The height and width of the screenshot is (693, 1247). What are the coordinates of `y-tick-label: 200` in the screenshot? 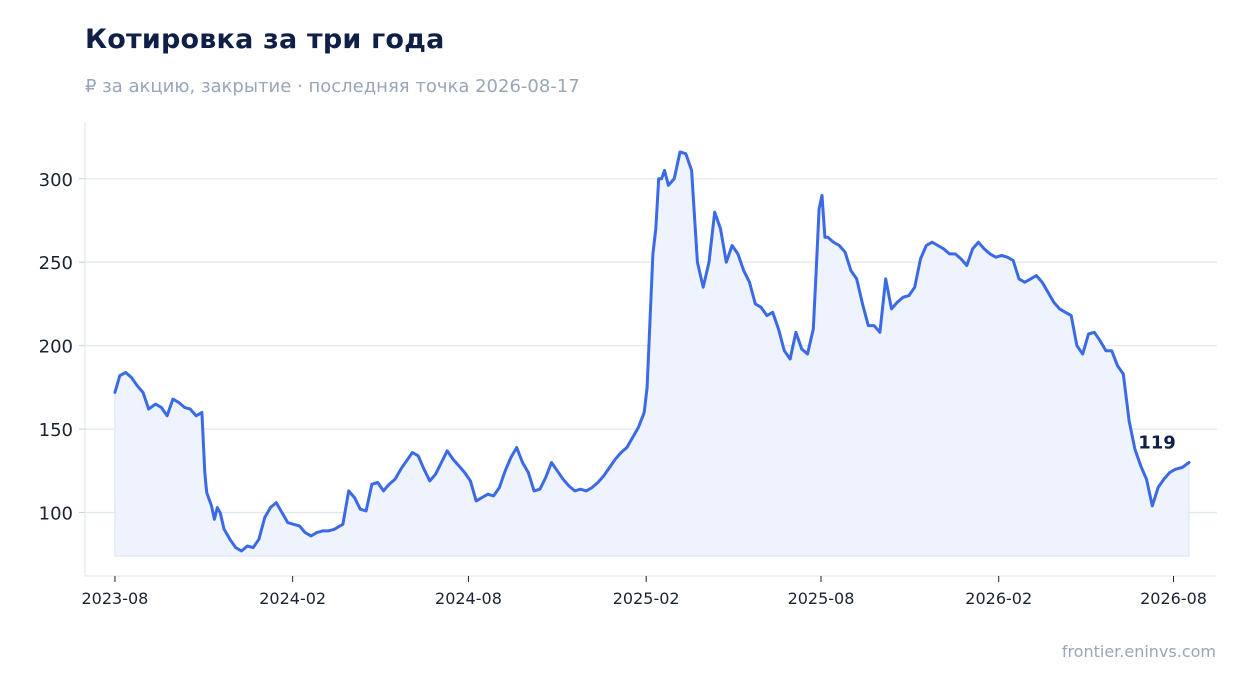 It's located at (56, 347).